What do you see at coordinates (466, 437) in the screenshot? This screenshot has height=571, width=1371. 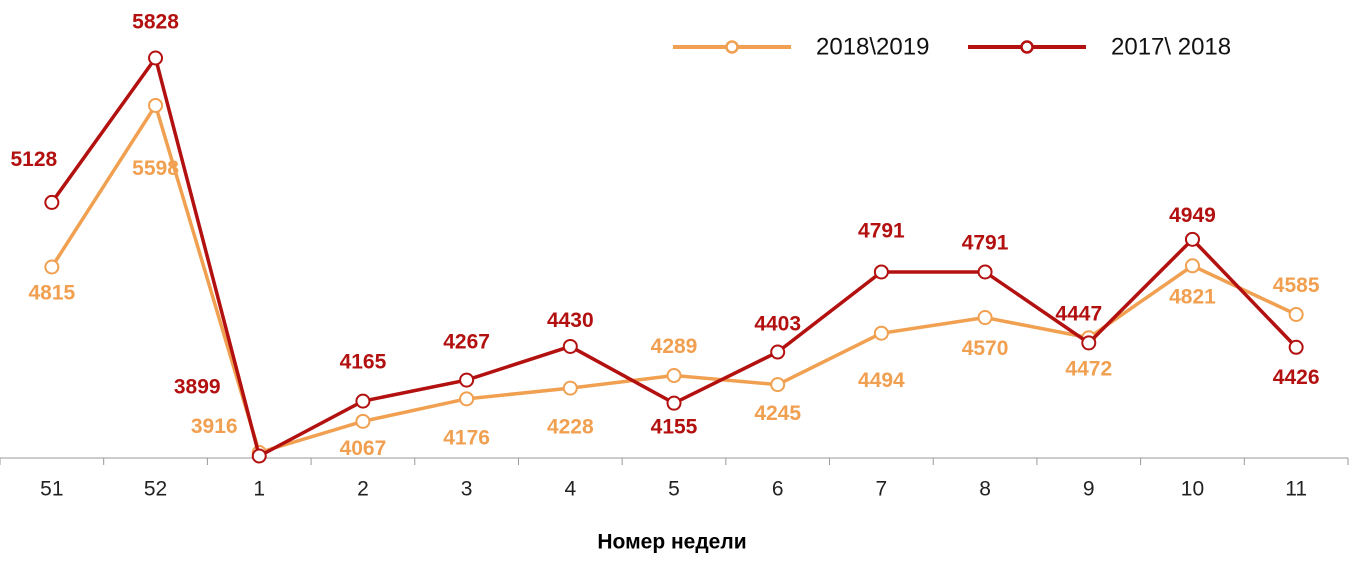 I see `data-label: 4176` at bounding box center [466, 437].